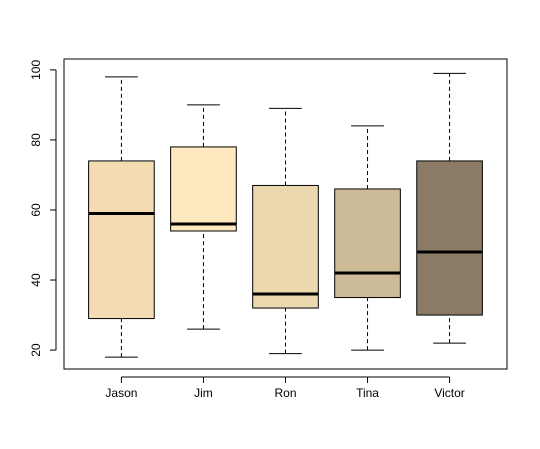 Image resolution: width=540 pixels, height=449 pixels. What do you see at coordinates (36, 140) in the screenshot?
I see `y-tick-label: 80` at bounding box center [36, 140].